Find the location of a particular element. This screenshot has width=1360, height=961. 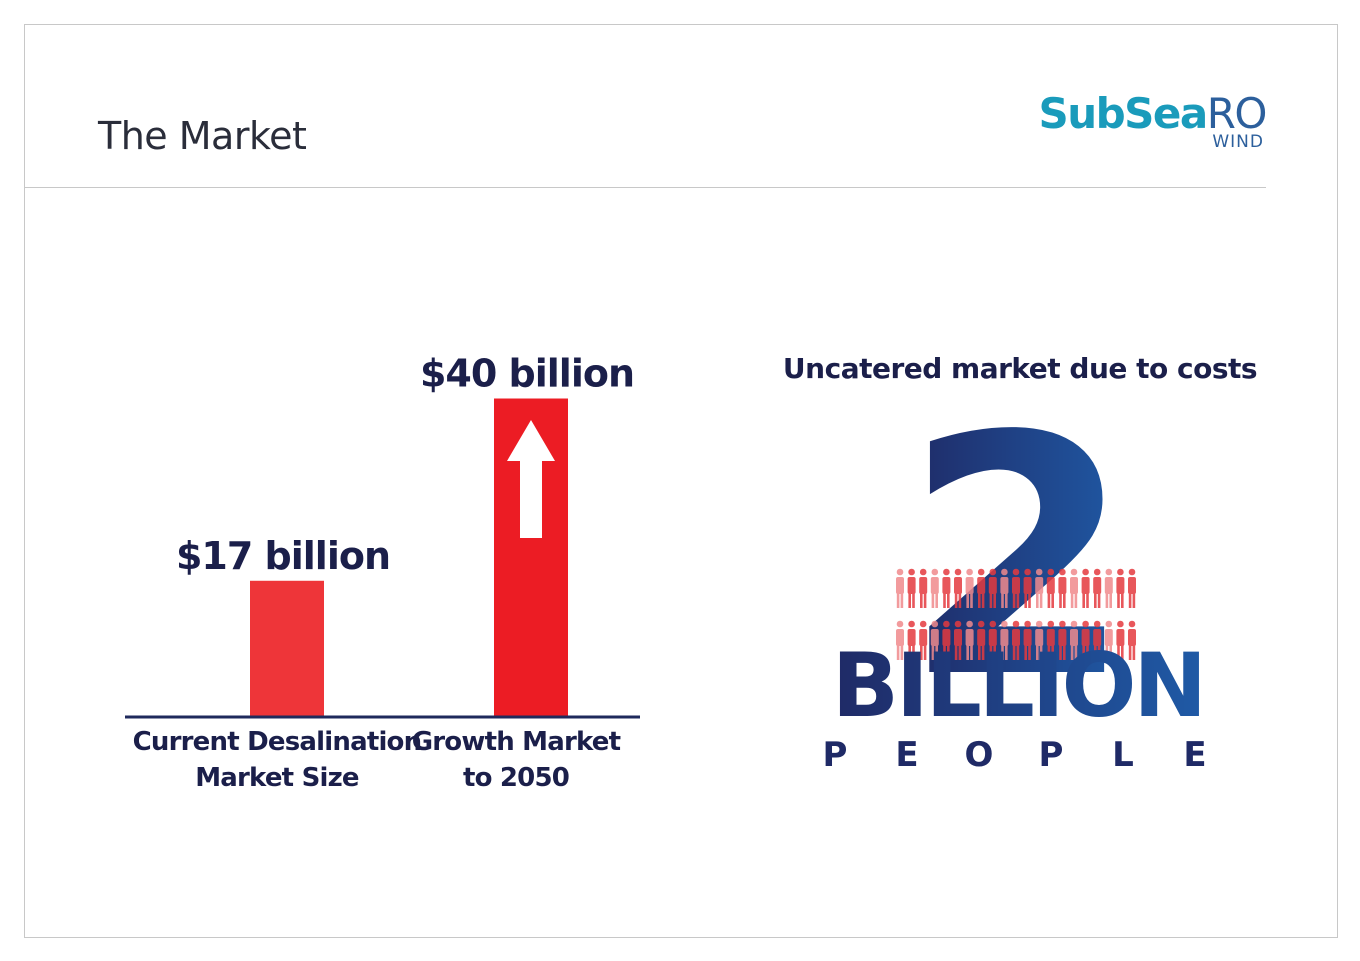

category-label-2-line-2: to 2050 is located at coordinates (516, 778).